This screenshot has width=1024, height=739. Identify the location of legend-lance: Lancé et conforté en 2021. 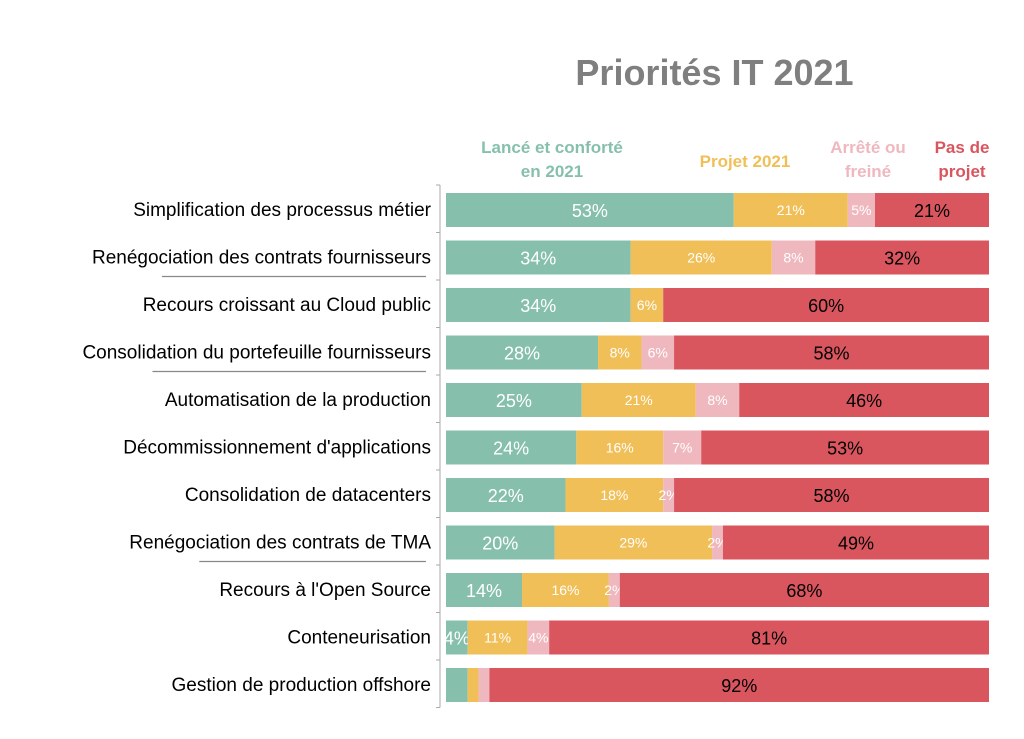
(552, 160).